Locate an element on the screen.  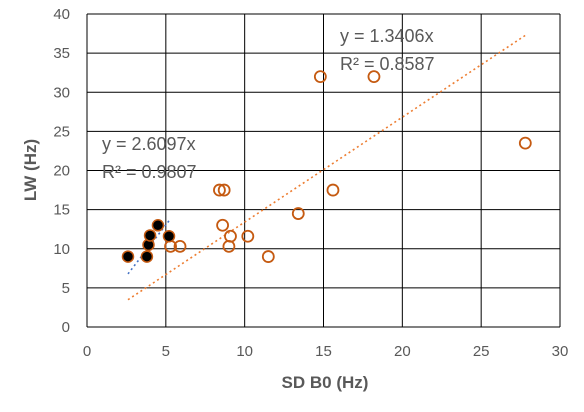
y-axis-ticks: 0 5 10 15 20 25 30 35 40 is located at coordinates (61, 171).